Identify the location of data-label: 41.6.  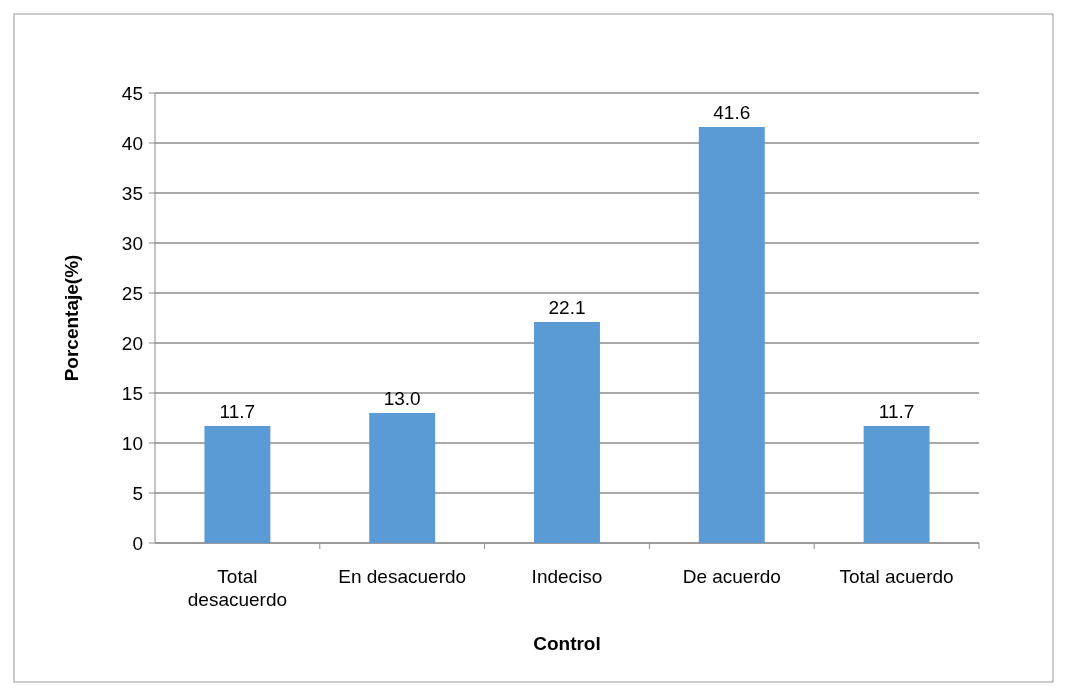
(732, 112).